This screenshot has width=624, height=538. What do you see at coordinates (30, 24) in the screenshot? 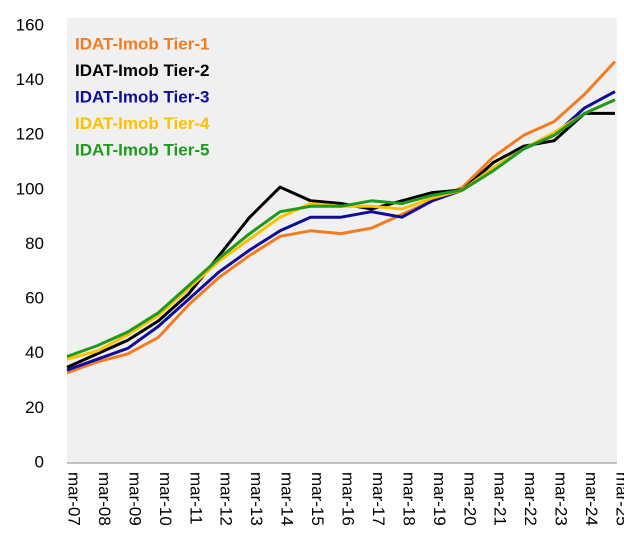
I see `y-tick-label: 160` at bounding box center [30, 24].